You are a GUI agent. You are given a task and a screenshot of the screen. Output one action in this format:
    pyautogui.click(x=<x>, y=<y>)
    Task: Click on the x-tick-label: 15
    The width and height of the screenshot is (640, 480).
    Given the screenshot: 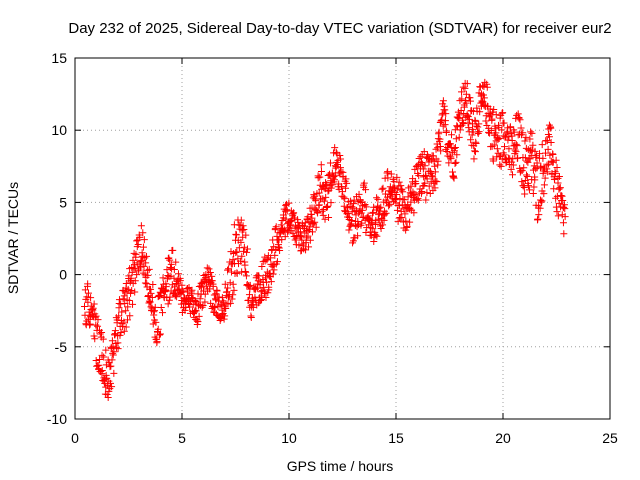 What is the action you would take?
    pyautogui.click(x=396, y=438)
    